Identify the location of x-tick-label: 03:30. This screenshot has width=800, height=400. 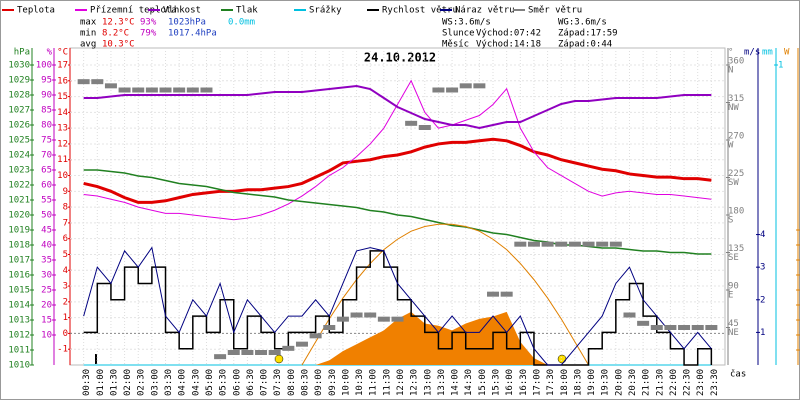
(169, 382).